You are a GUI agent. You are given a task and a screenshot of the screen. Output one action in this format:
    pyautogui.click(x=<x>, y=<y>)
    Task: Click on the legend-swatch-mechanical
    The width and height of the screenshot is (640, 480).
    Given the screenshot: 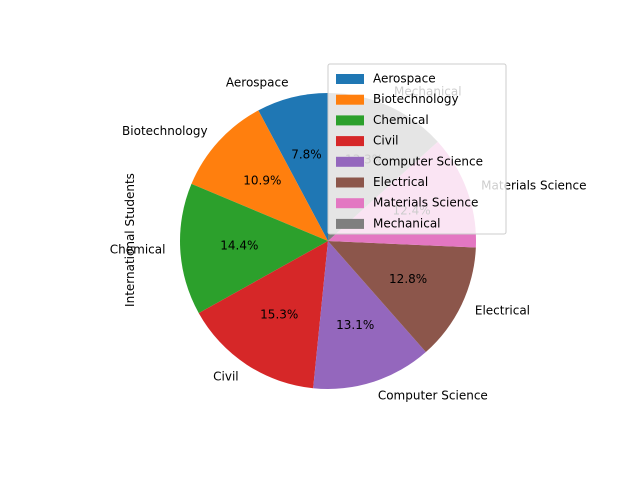 What is the action you would take?
    pyautogui.click(x=350, y=223)
    